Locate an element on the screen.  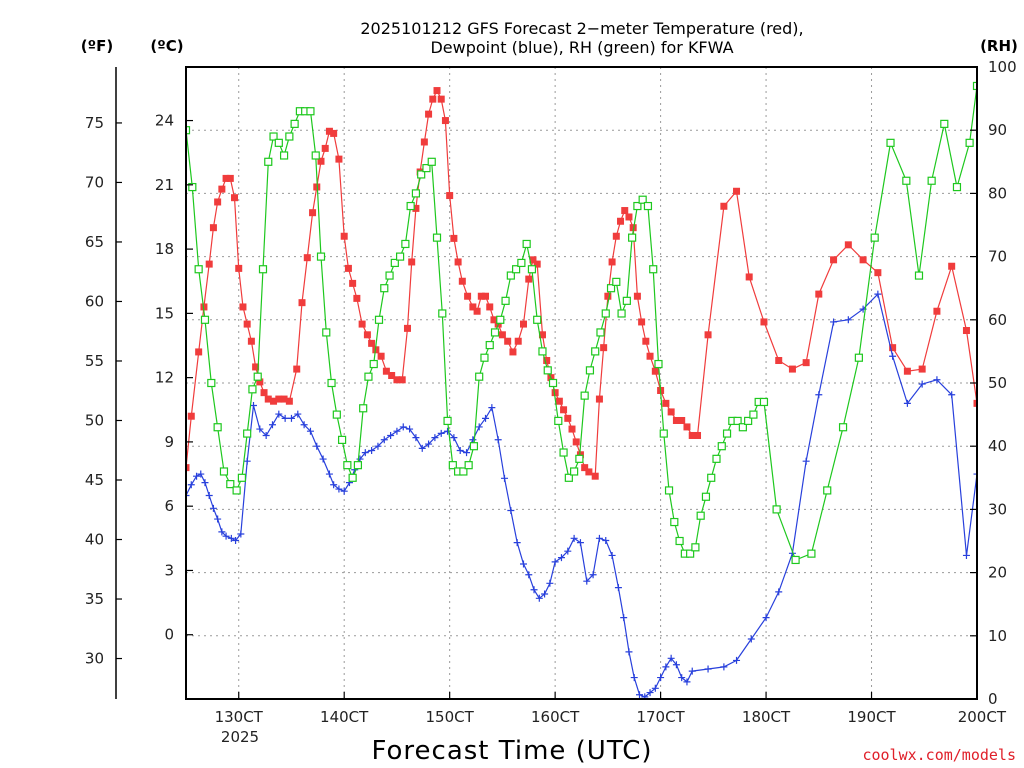
rh-tick-label-2: 20 is located at coordinates (997, 573).